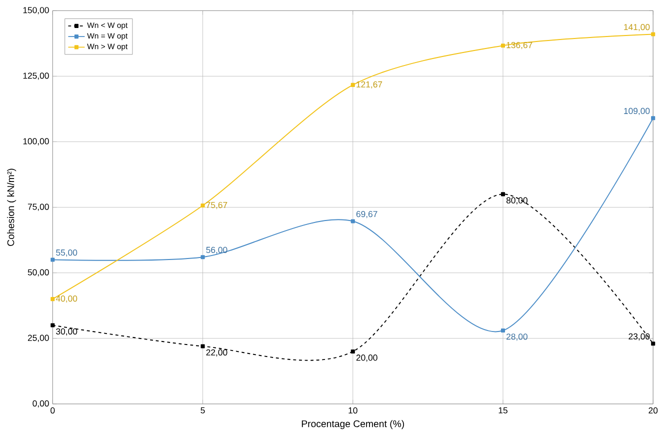  What do you see at coordinates (38, 207) in the screenshot?
I see `y-tick-label: 75,00` at bounding box center [38, 207].